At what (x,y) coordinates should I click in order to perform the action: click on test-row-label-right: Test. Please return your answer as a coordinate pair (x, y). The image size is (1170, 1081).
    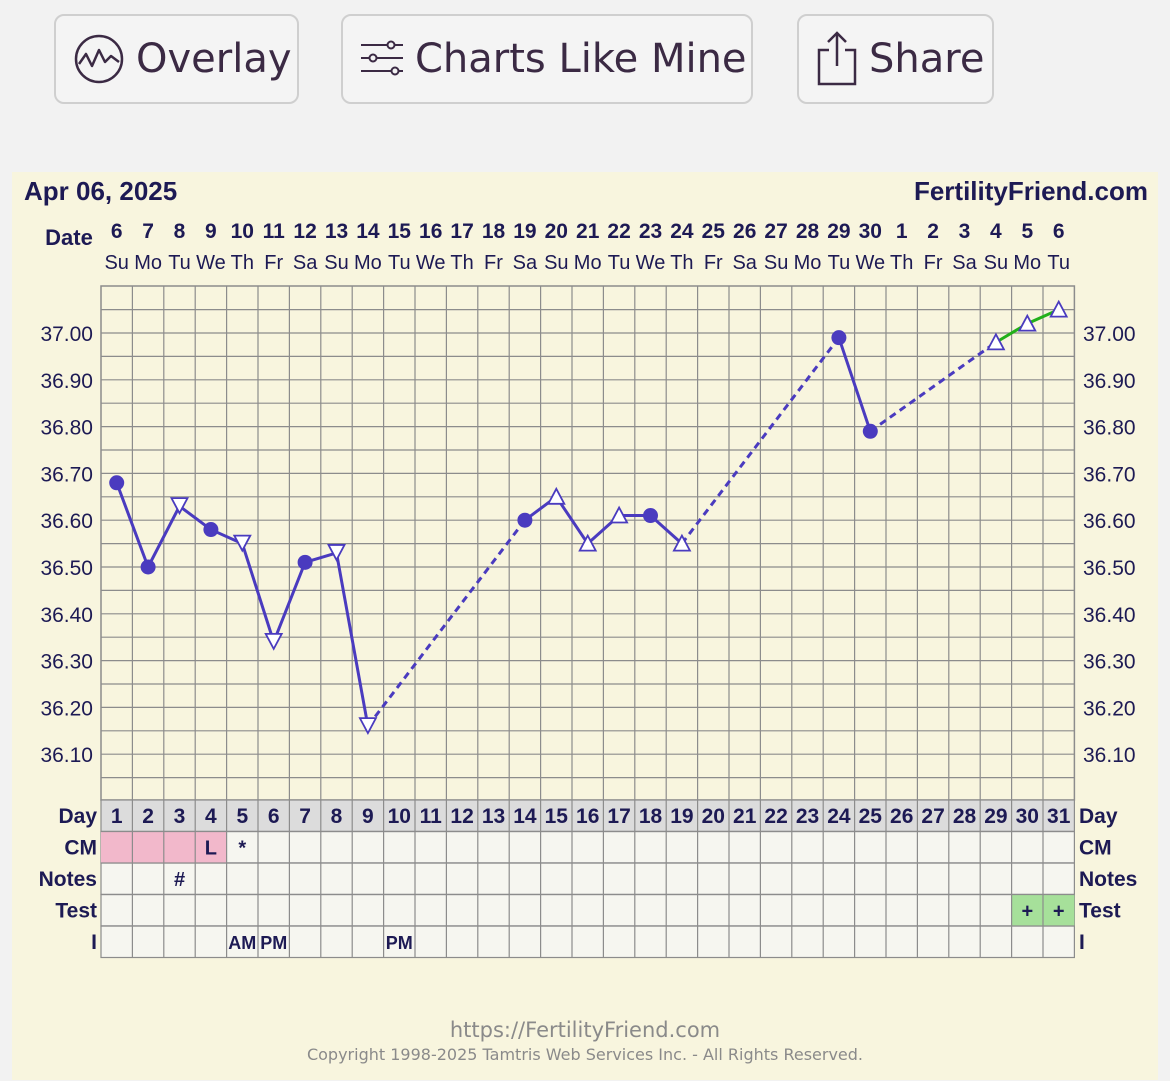
    Looking at the image, I should click on (1100, 911).